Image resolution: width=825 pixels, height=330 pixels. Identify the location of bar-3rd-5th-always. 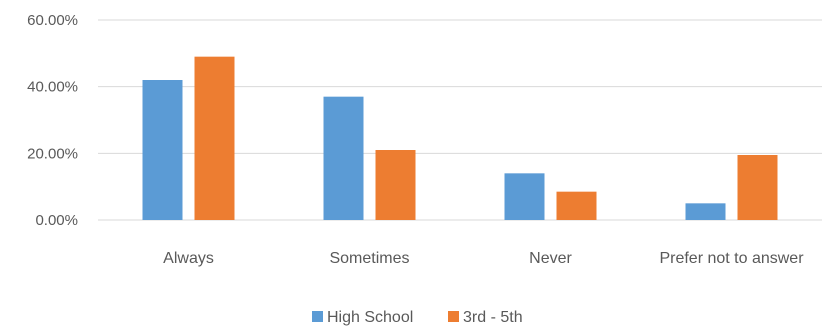
(214, 138).